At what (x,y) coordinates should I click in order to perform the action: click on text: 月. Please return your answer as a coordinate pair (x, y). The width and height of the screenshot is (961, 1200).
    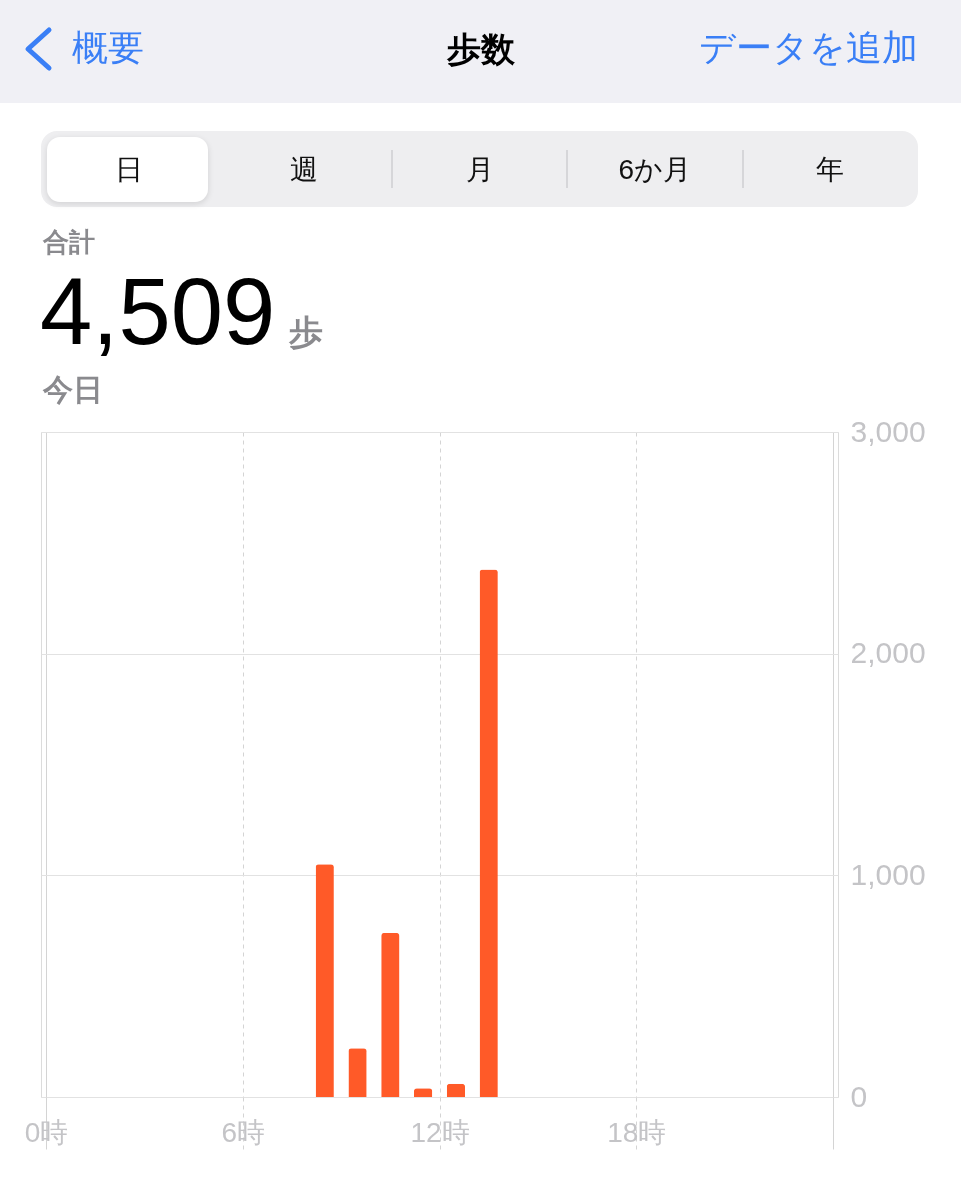
    Looking at the image, I should click on (479, 170).